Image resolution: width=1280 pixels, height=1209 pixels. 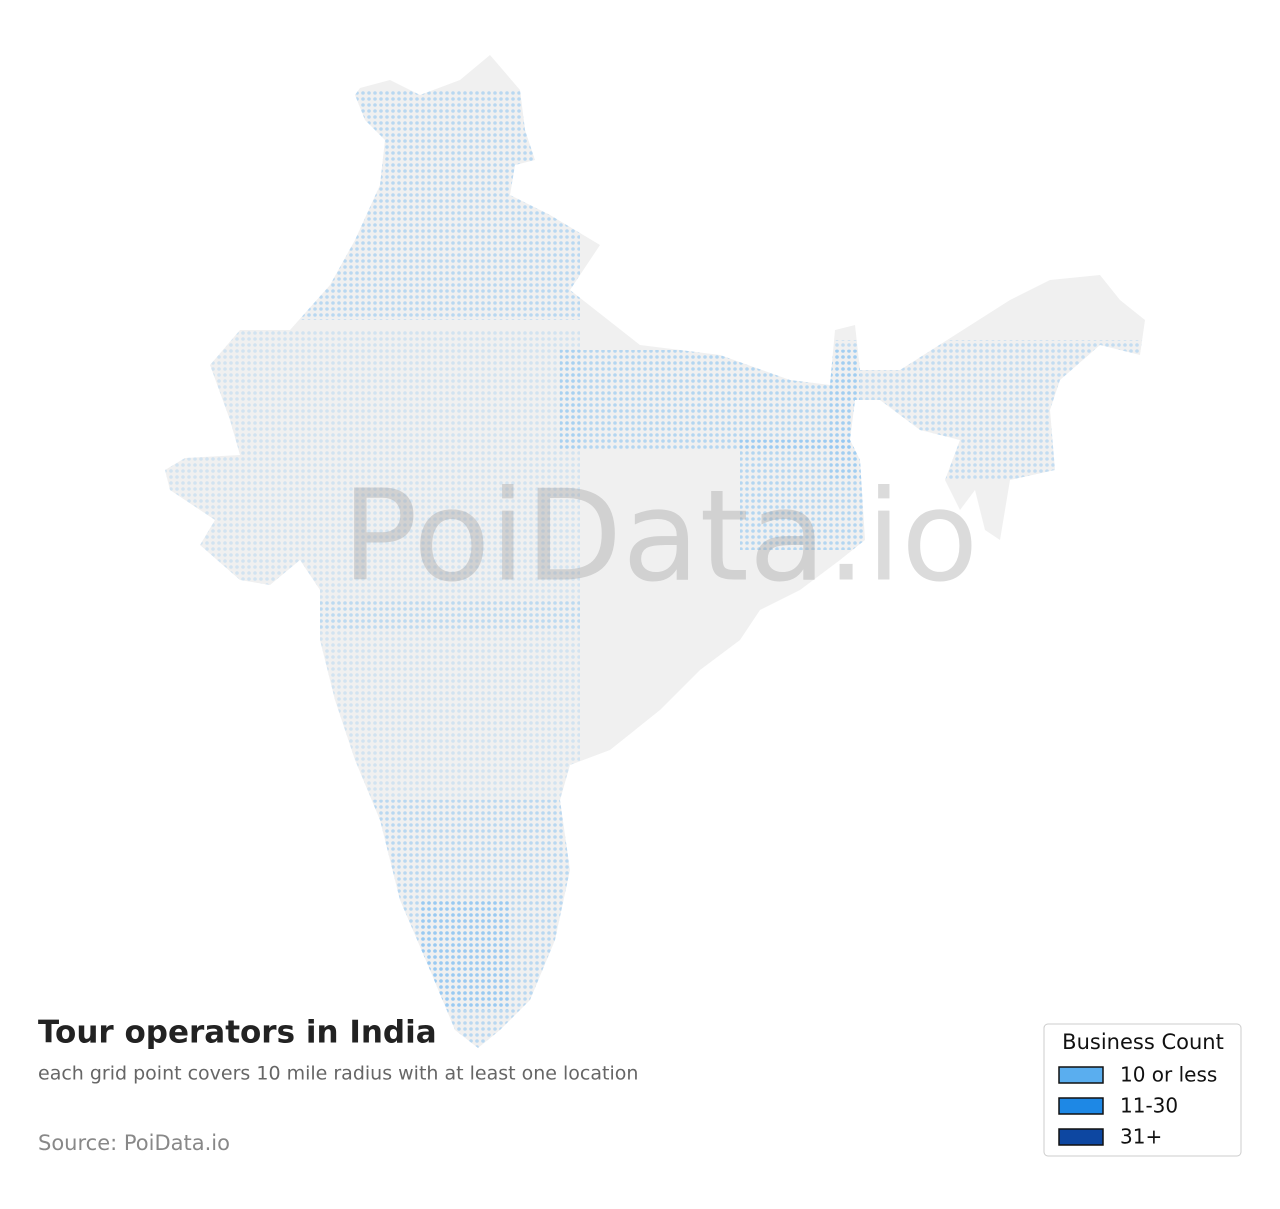 I want to click on legend-title: Business Count, so click(x=1143, y=1042).